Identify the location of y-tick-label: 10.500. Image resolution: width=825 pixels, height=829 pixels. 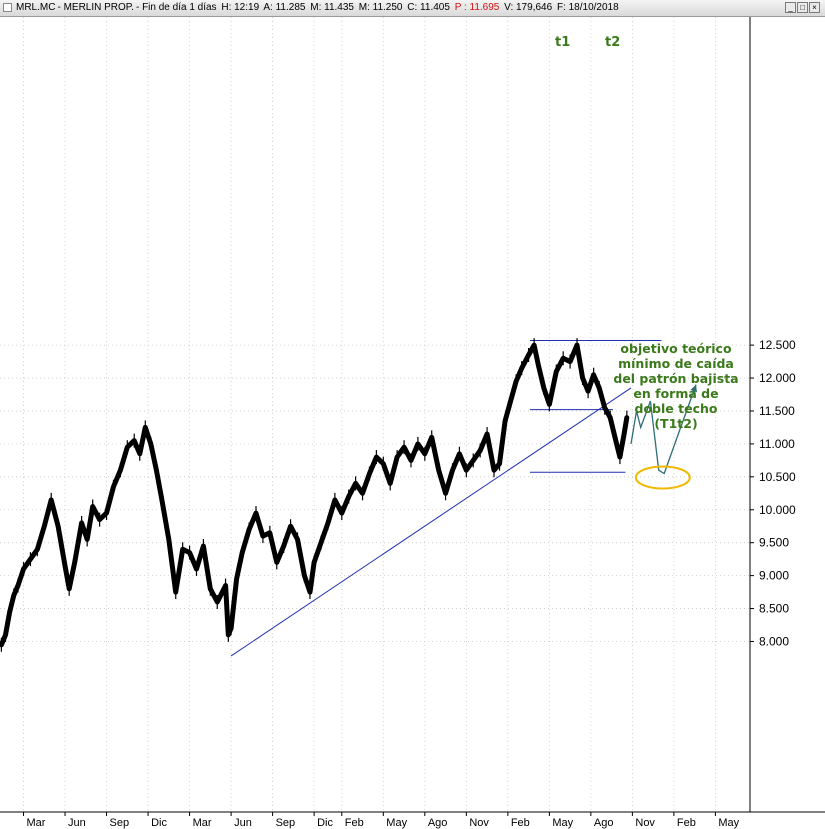
(777, 477).